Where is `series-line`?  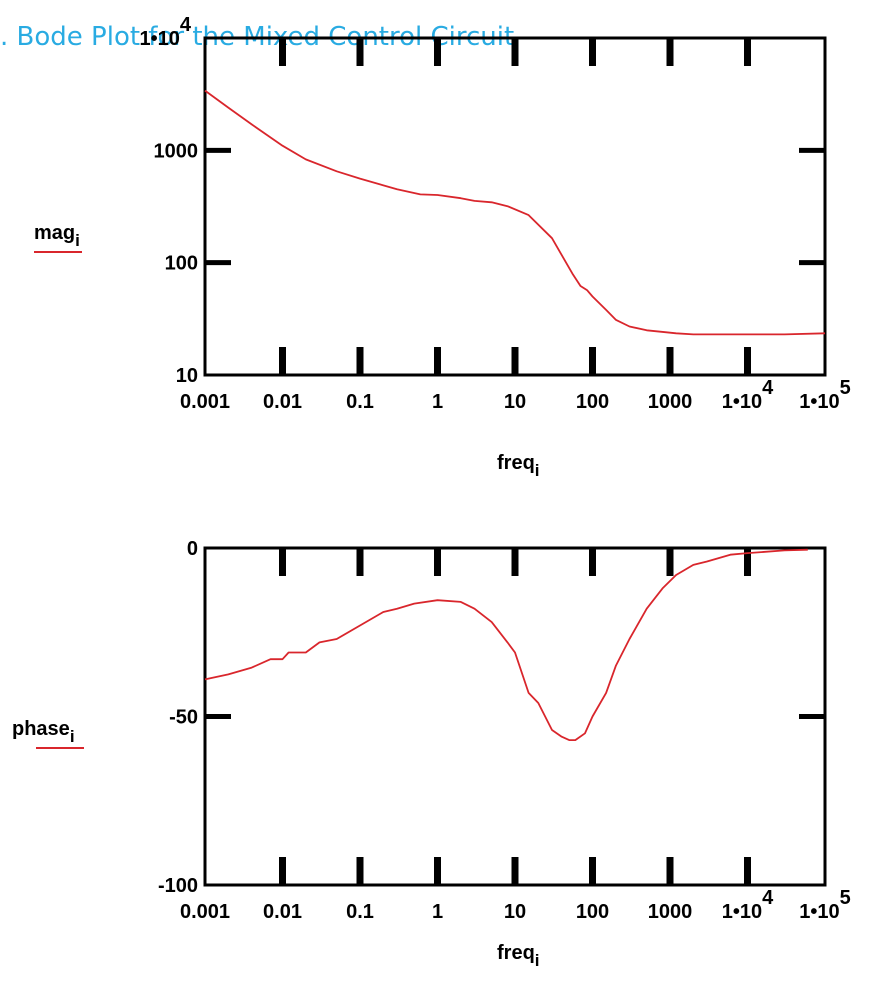 series-line is located at coordinates (506, 645).